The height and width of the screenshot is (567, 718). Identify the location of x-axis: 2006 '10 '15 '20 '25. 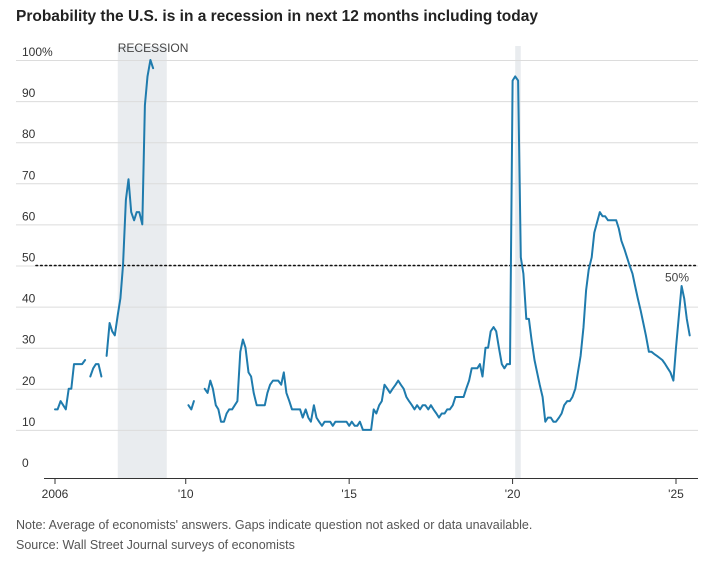
(370, 489).